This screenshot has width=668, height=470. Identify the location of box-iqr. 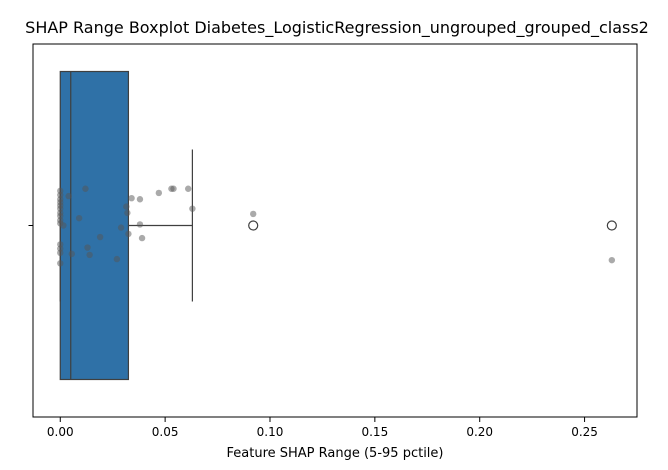
(94, 225).